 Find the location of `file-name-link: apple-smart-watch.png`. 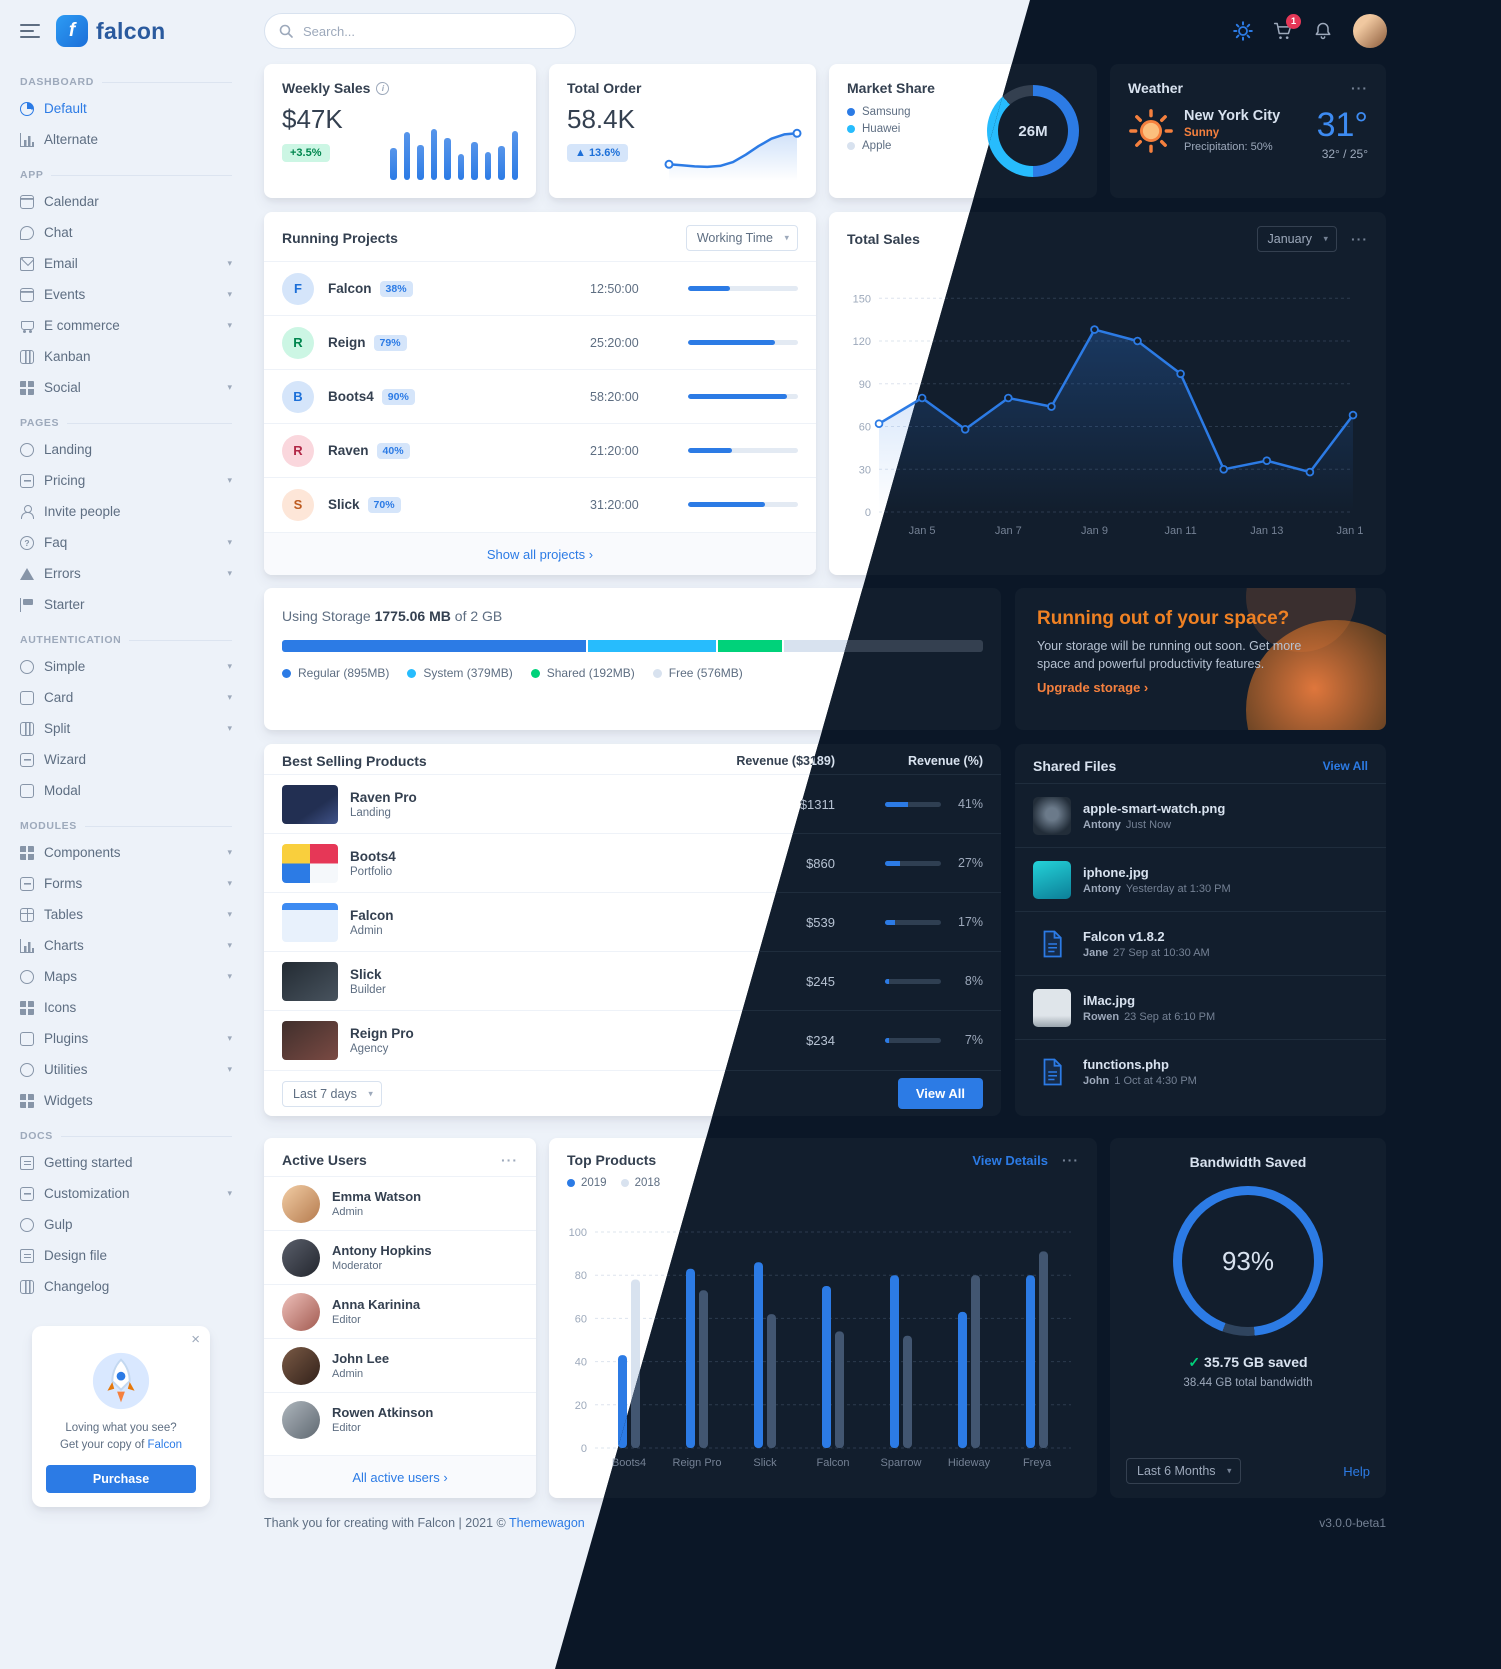

file-name-link: apple-smart-watch.png is located at coordinates (1154, 808).